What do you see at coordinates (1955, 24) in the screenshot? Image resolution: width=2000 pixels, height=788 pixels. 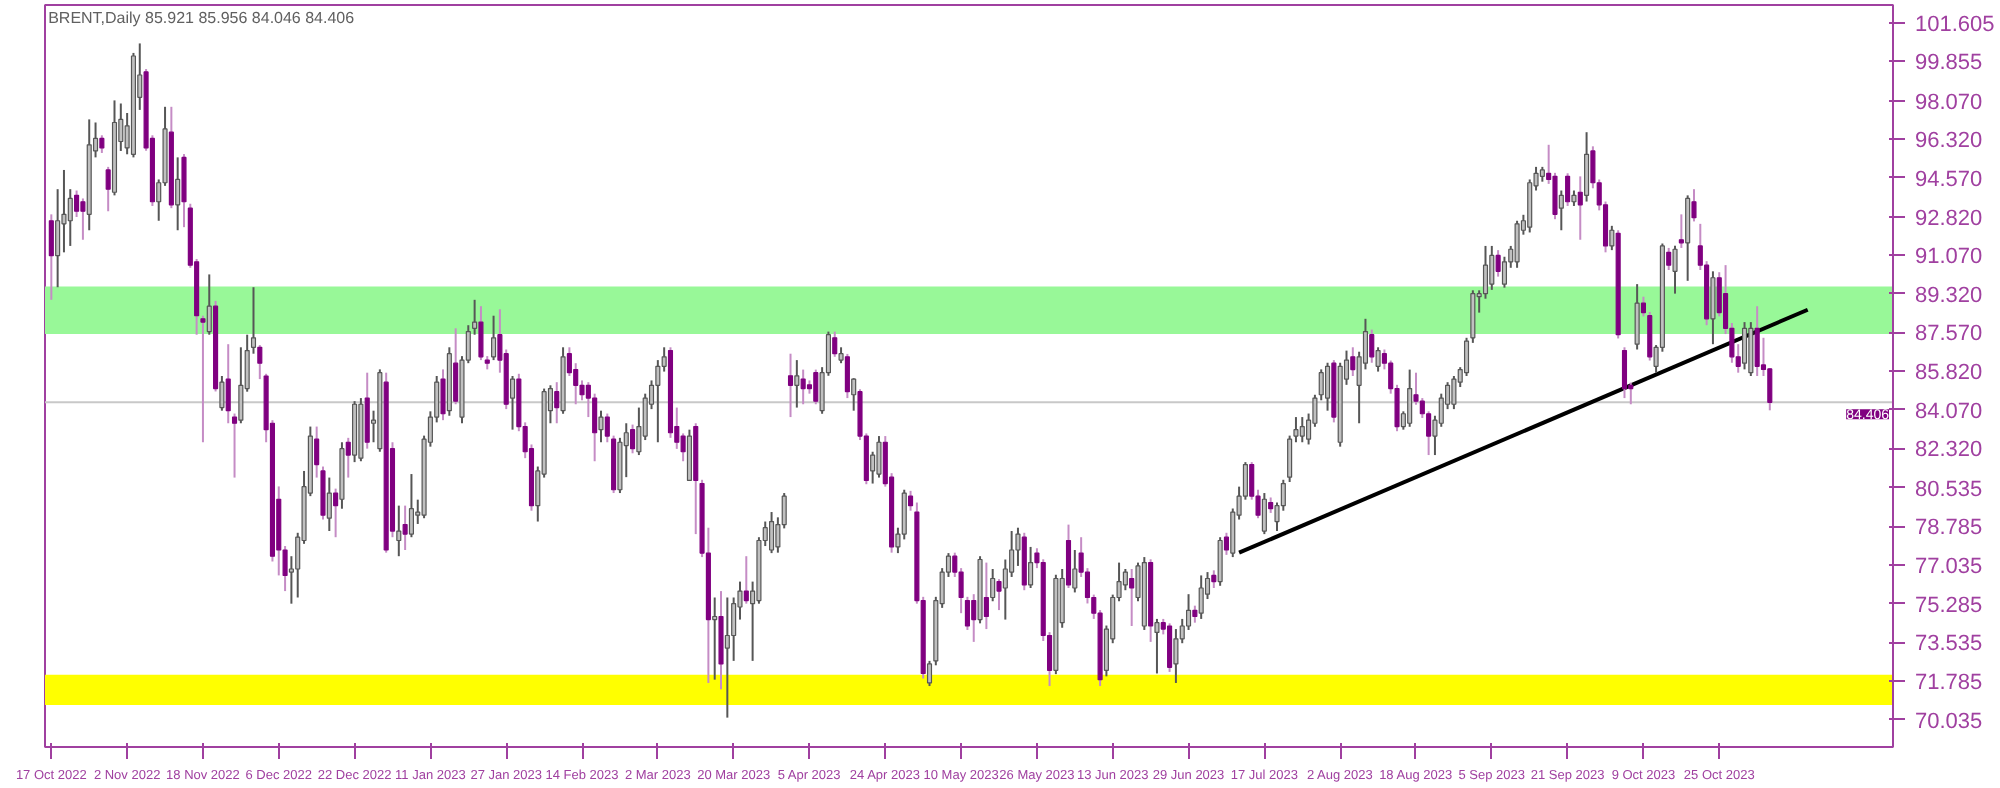 I see `y-tick-label: 101.605` at bounding box center [1955, 24].